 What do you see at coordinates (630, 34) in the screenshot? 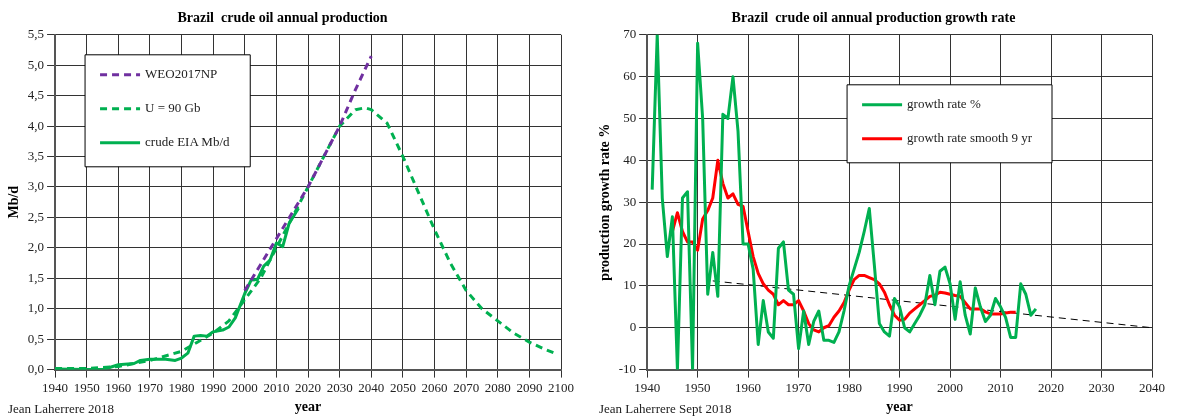
I see `y-tick-label: 70` at bounding box center [630, 34].